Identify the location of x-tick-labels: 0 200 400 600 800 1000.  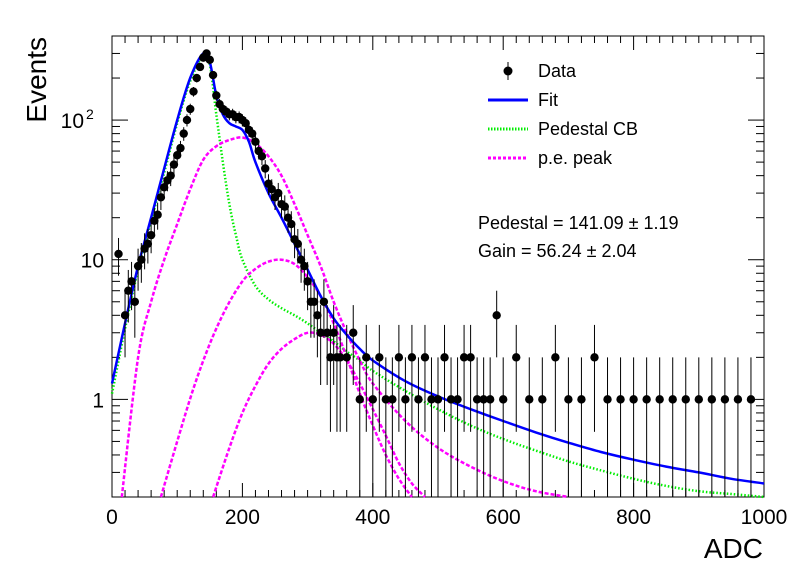
(446, 517).